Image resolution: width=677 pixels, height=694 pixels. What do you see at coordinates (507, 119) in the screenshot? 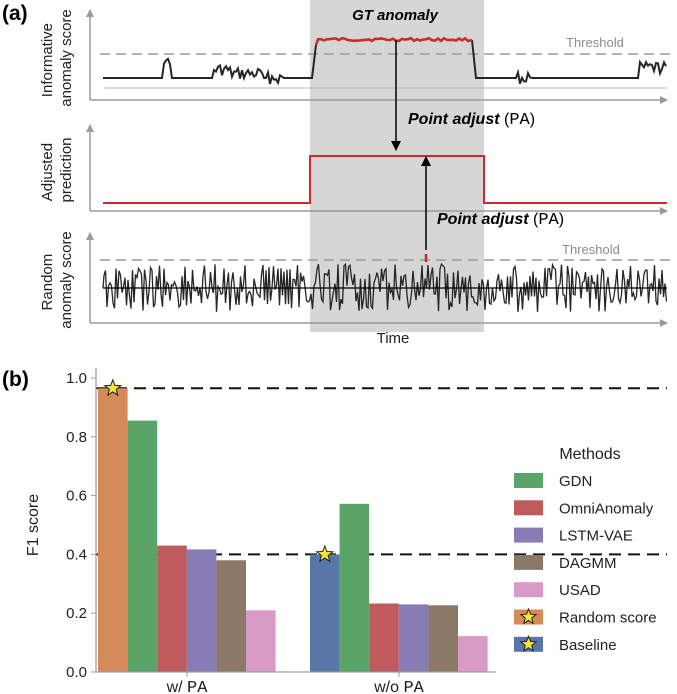
I see `pa-label-top-open: (` at bounding box center [507, 119].